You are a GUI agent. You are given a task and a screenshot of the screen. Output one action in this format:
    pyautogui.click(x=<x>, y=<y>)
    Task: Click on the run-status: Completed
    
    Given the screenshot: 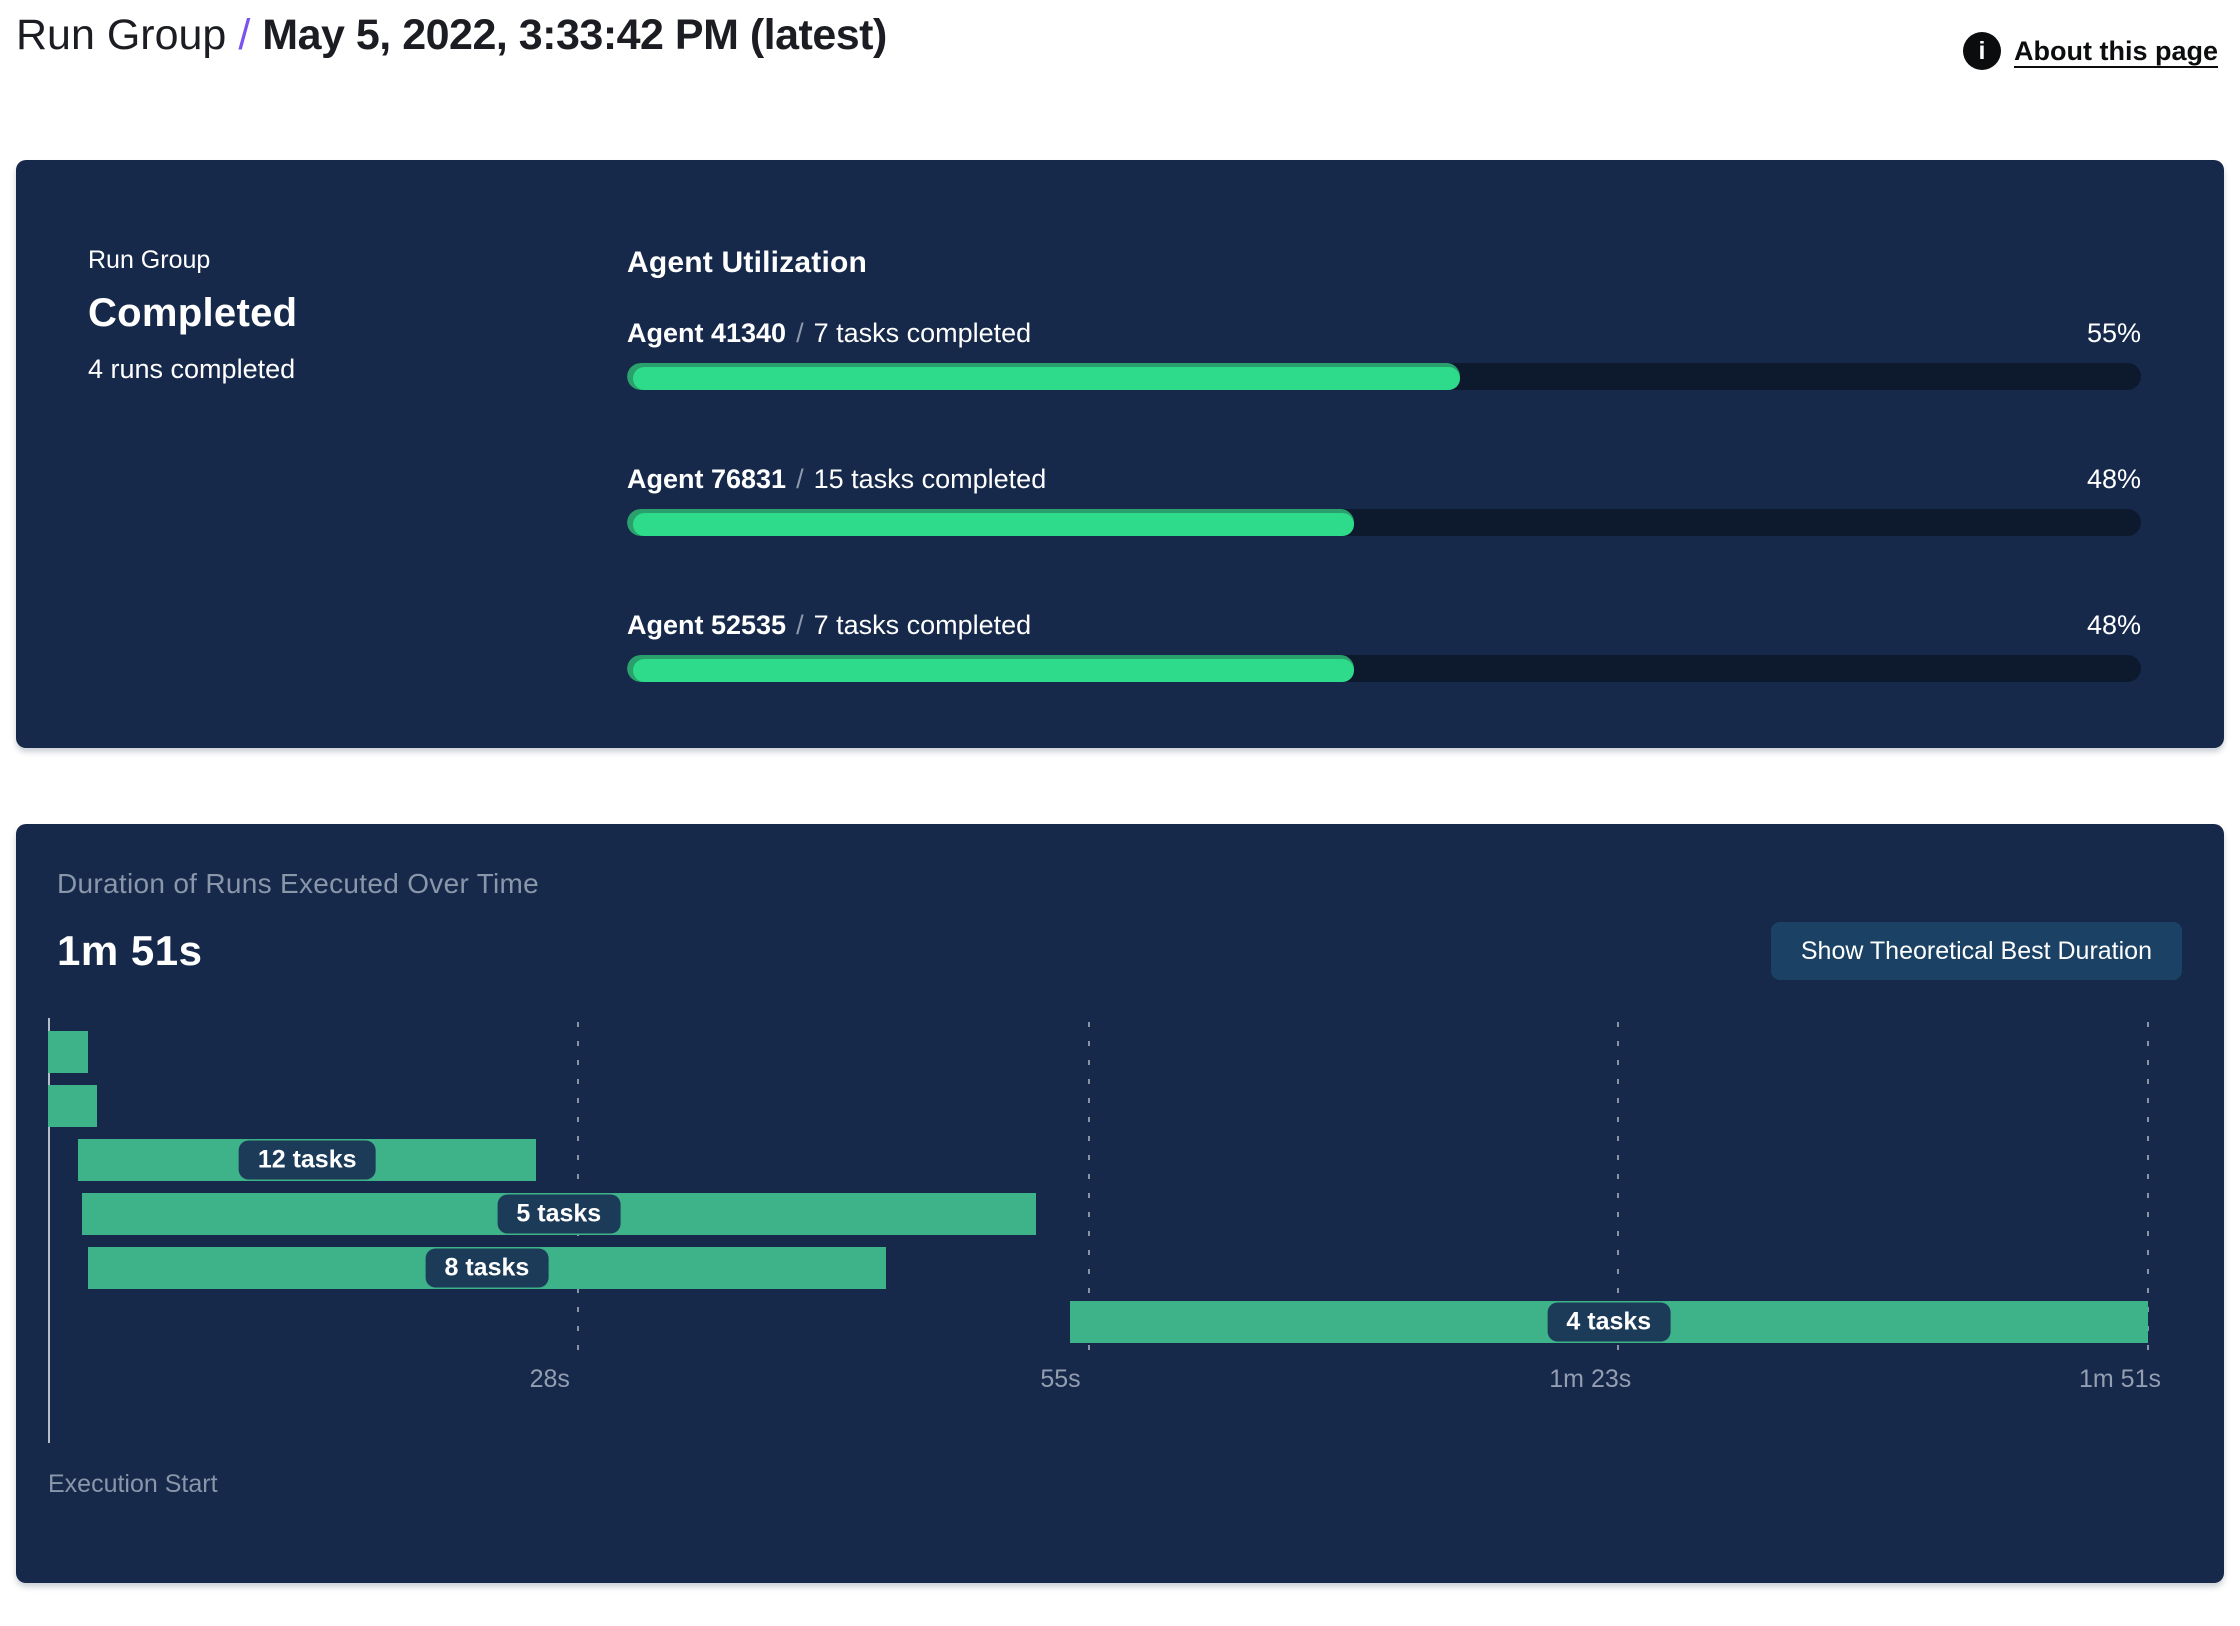 What is the action you would take?
    pyautogui.click(x=193, y=313)
    